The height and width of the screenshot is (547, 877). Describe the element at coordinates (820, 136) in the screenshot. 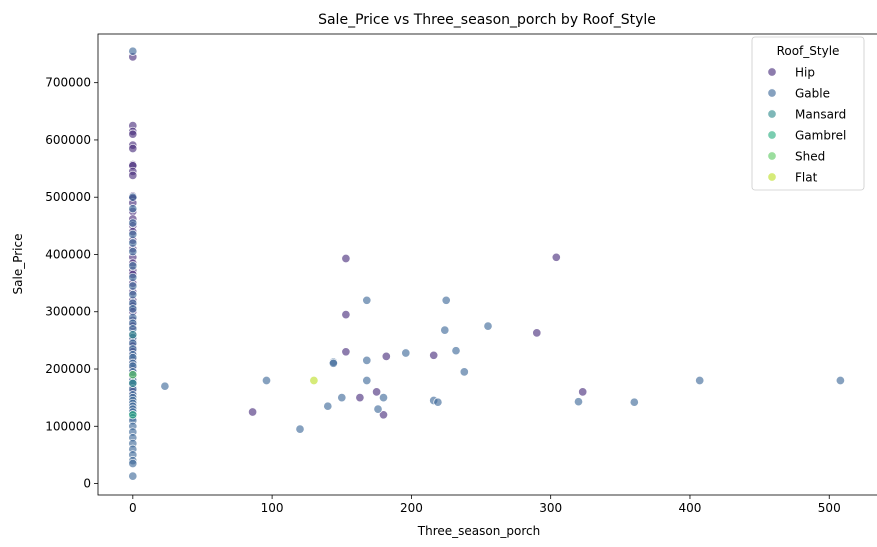

I see `legend-label-gambrel: Gambrel` at that location.